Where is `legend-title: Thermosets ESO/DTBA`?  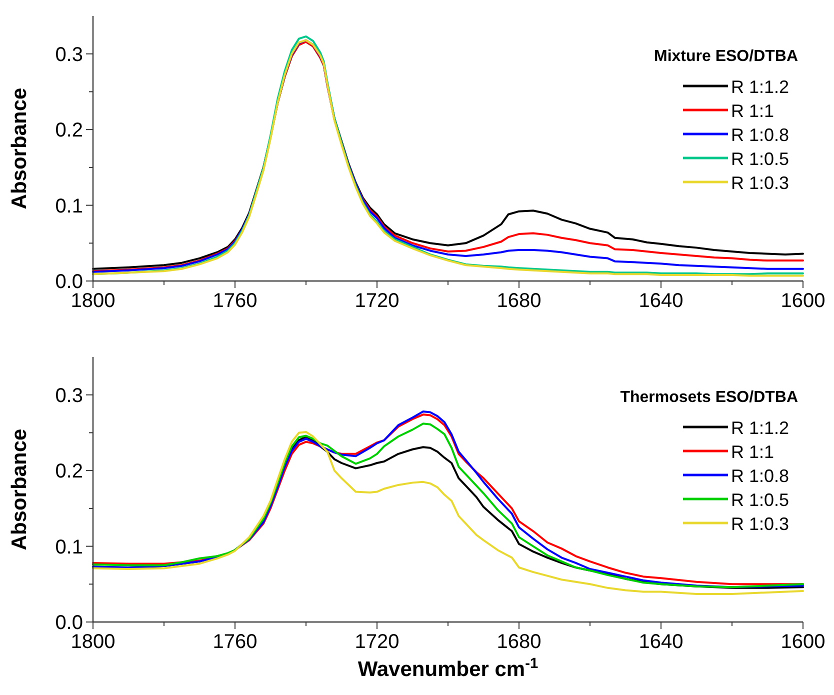 legend-title: Thermosets ESO/DTBA is located at coordinates (709, 397).